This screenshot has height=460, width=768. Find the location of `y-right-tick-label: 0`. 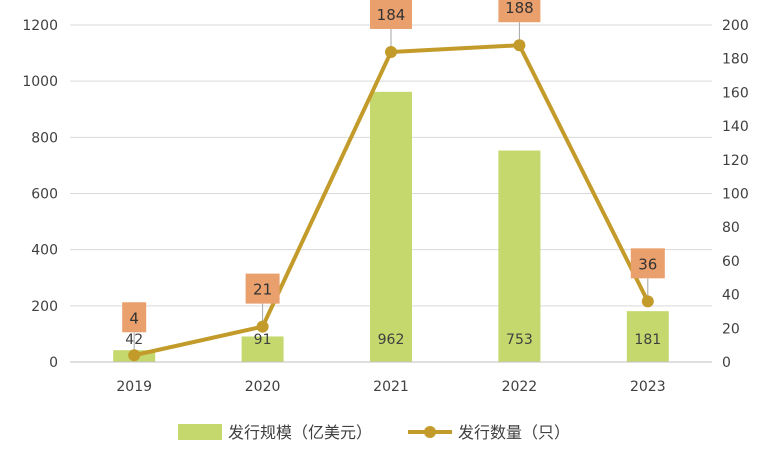

y-right-tick-label: 0 is located at coordinates (726, 363).